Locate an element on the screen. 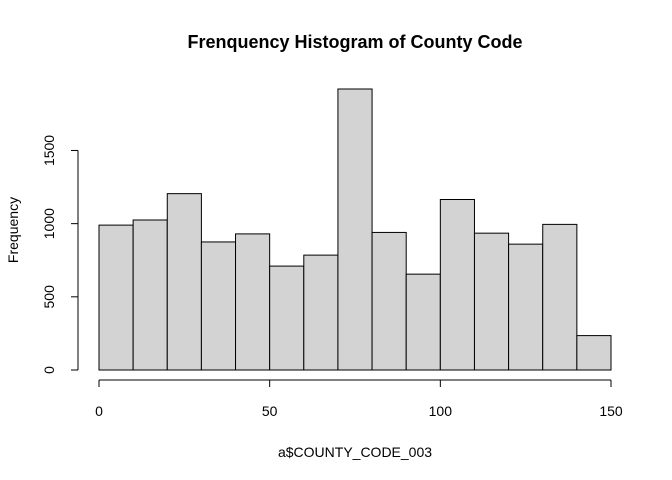 The height and width of the screenshot is (480, 672). y-tick-label: 1000 is located at coordinates (49, 223).